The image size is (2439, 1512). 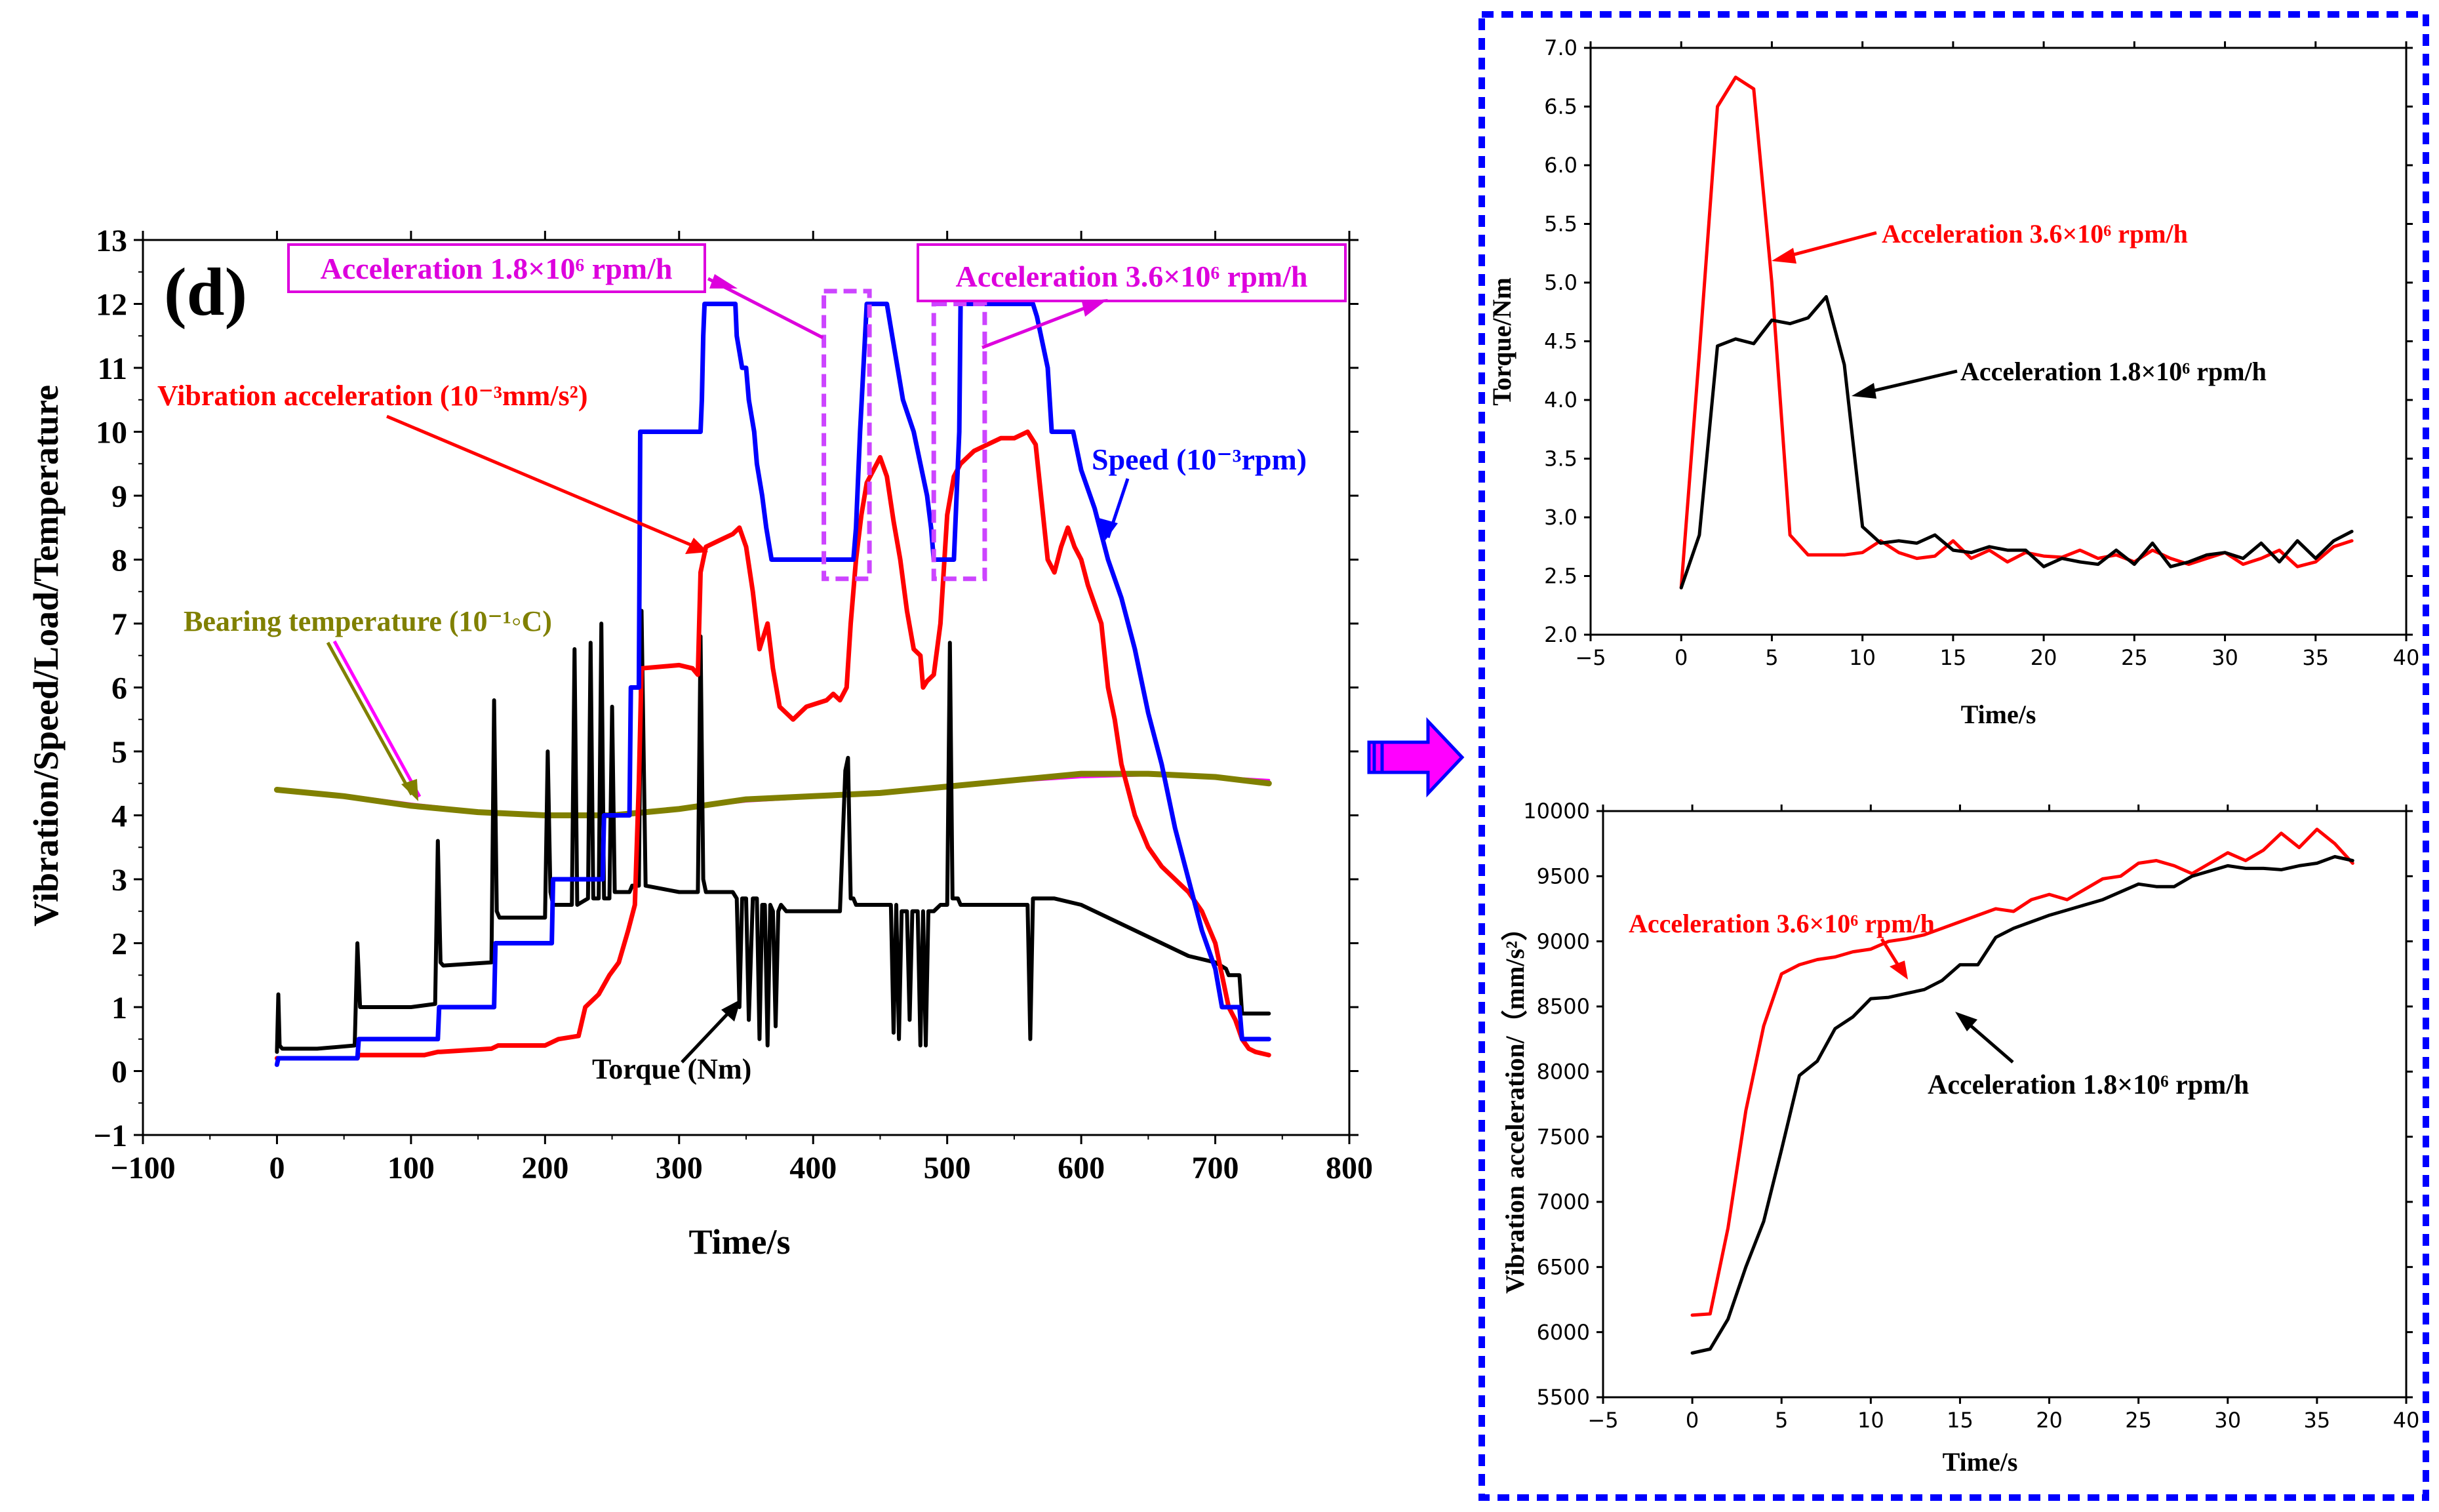 What do you see at coordinates (1980, 1462) in the screenshot?
I see `vibration-zoom-x-axis-label: Time/s` at bounding box center [1980, 1462].